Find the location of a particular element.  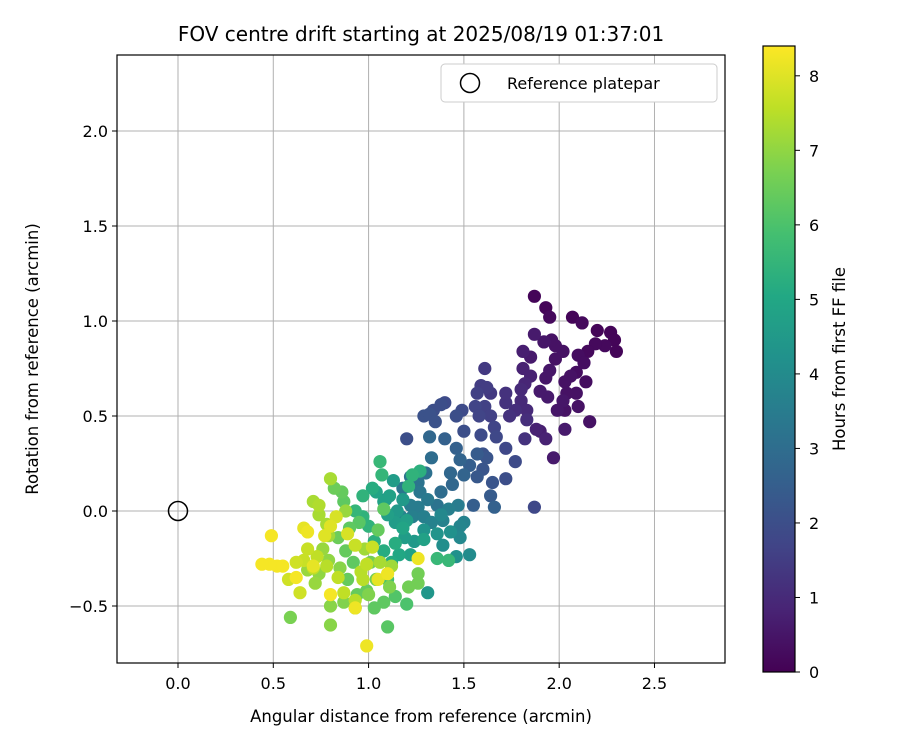

y-tick-label: 1.0 is located at coordinates (95, 321).